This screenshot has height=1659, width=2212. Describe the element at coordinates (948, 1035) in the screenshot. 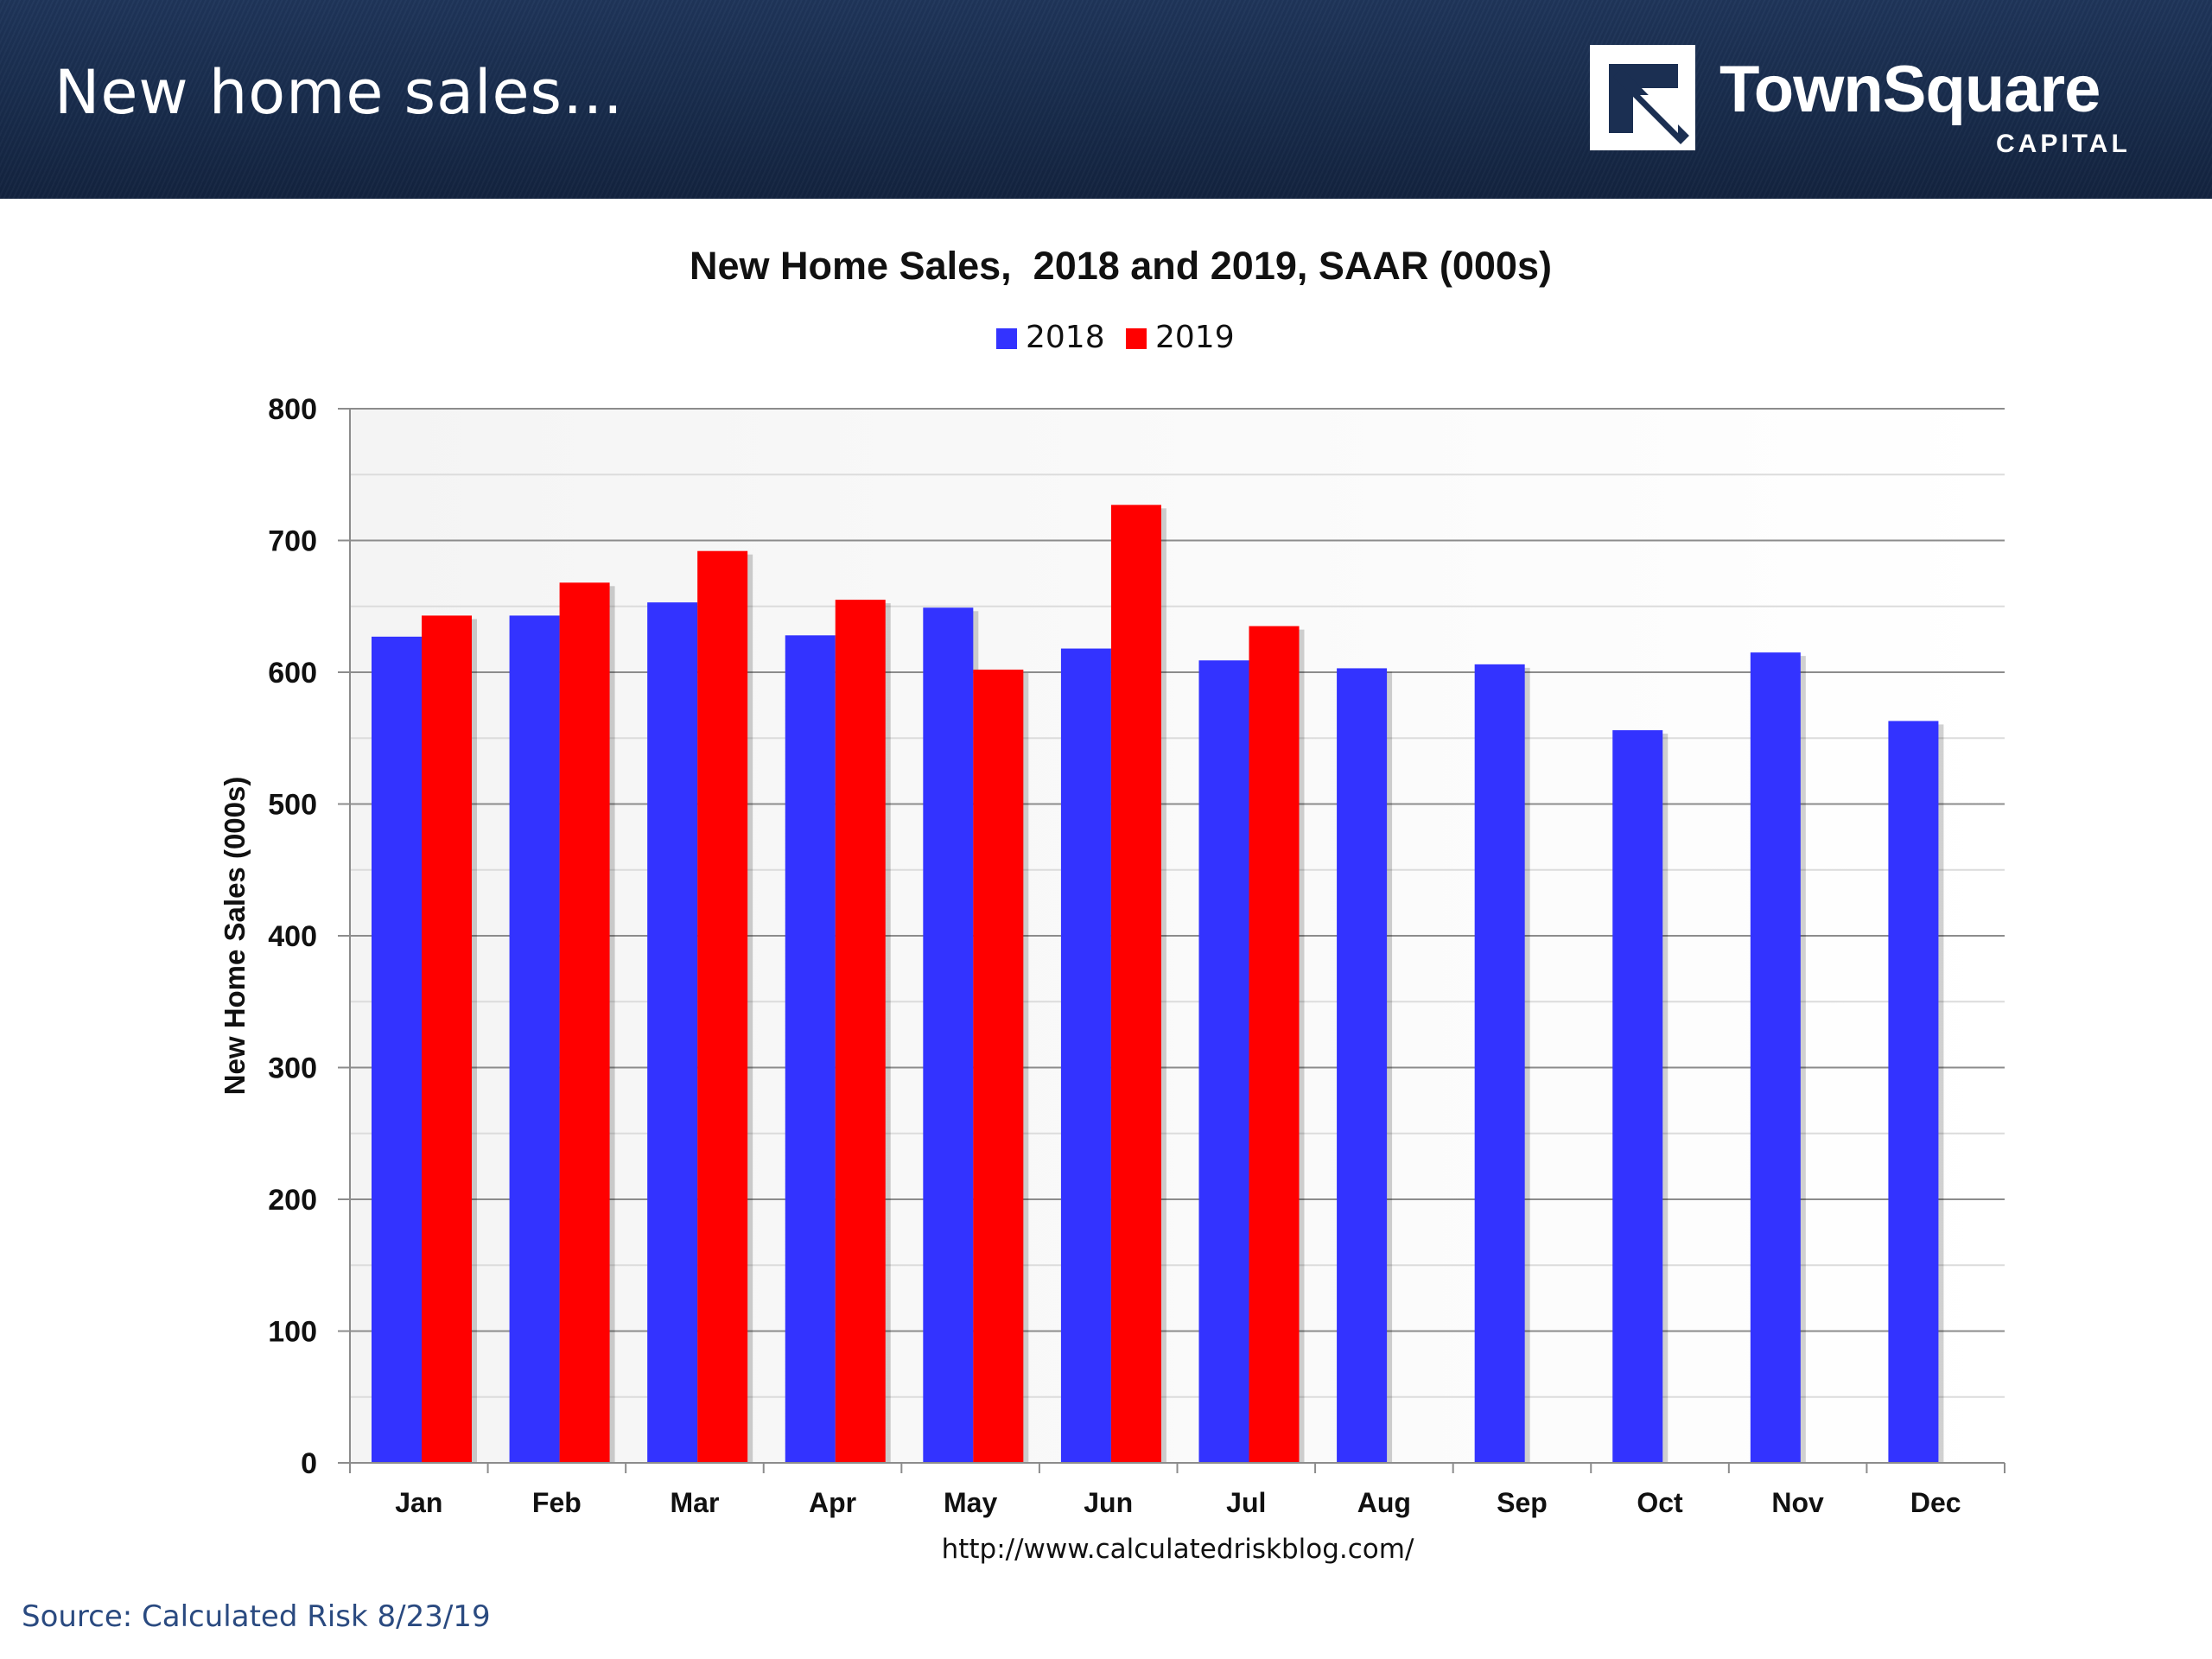

I see `bar-2018-may` at that location.